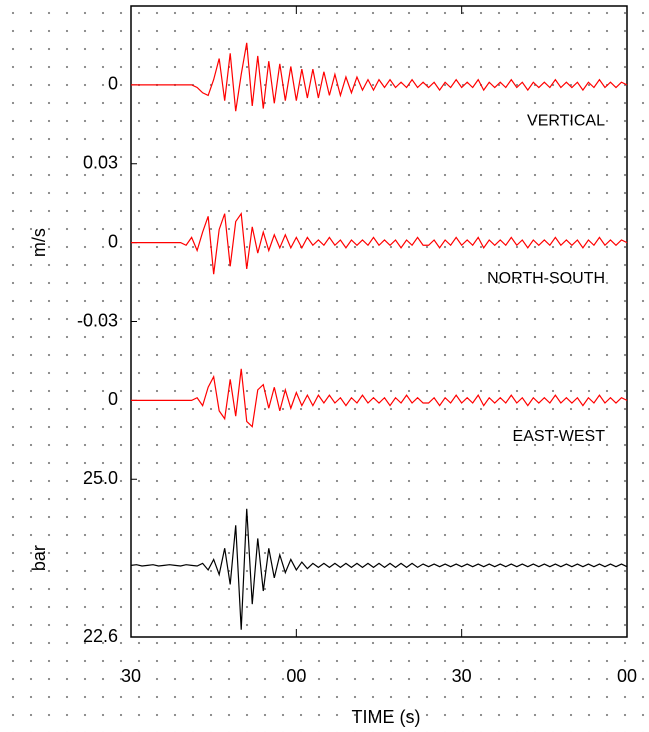 The height and width of the screenshot is (732, 649). What do you see at coordinates (566, 120) in the screenshot?
I see `trace-name: VERTICAL` at bounding box center [566, 120].